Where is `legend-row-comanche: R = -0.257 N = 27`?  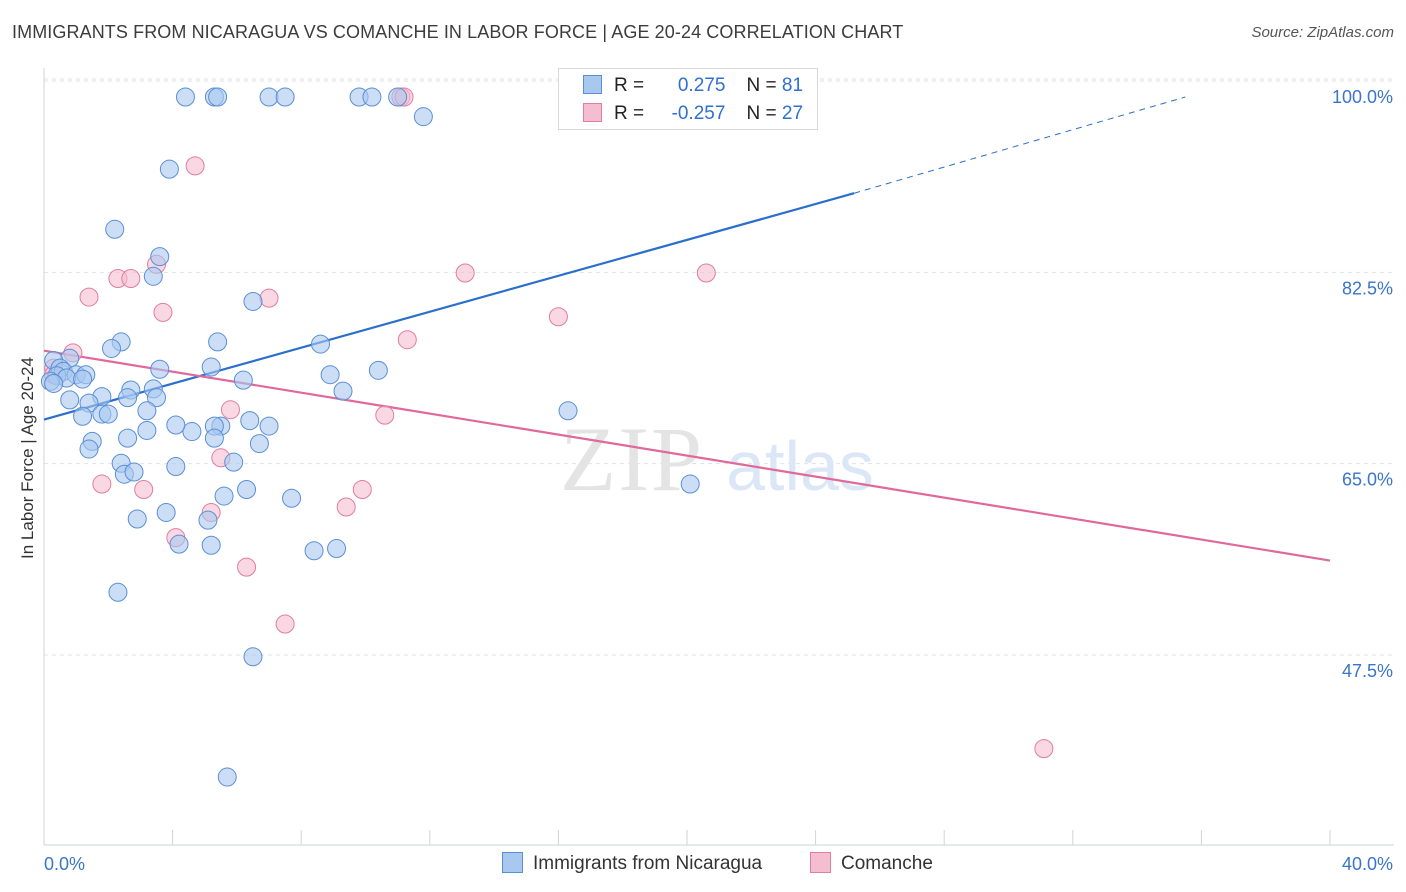 legend-row-comanche: R = -0.257 N = 27 is located at coordinates (693, 114).